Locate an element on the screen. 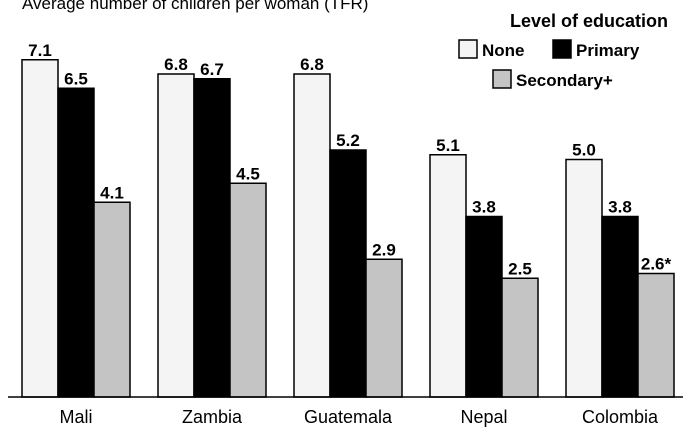  value-label-nepal-none: 5.1 is located at coordinates (448, 145).